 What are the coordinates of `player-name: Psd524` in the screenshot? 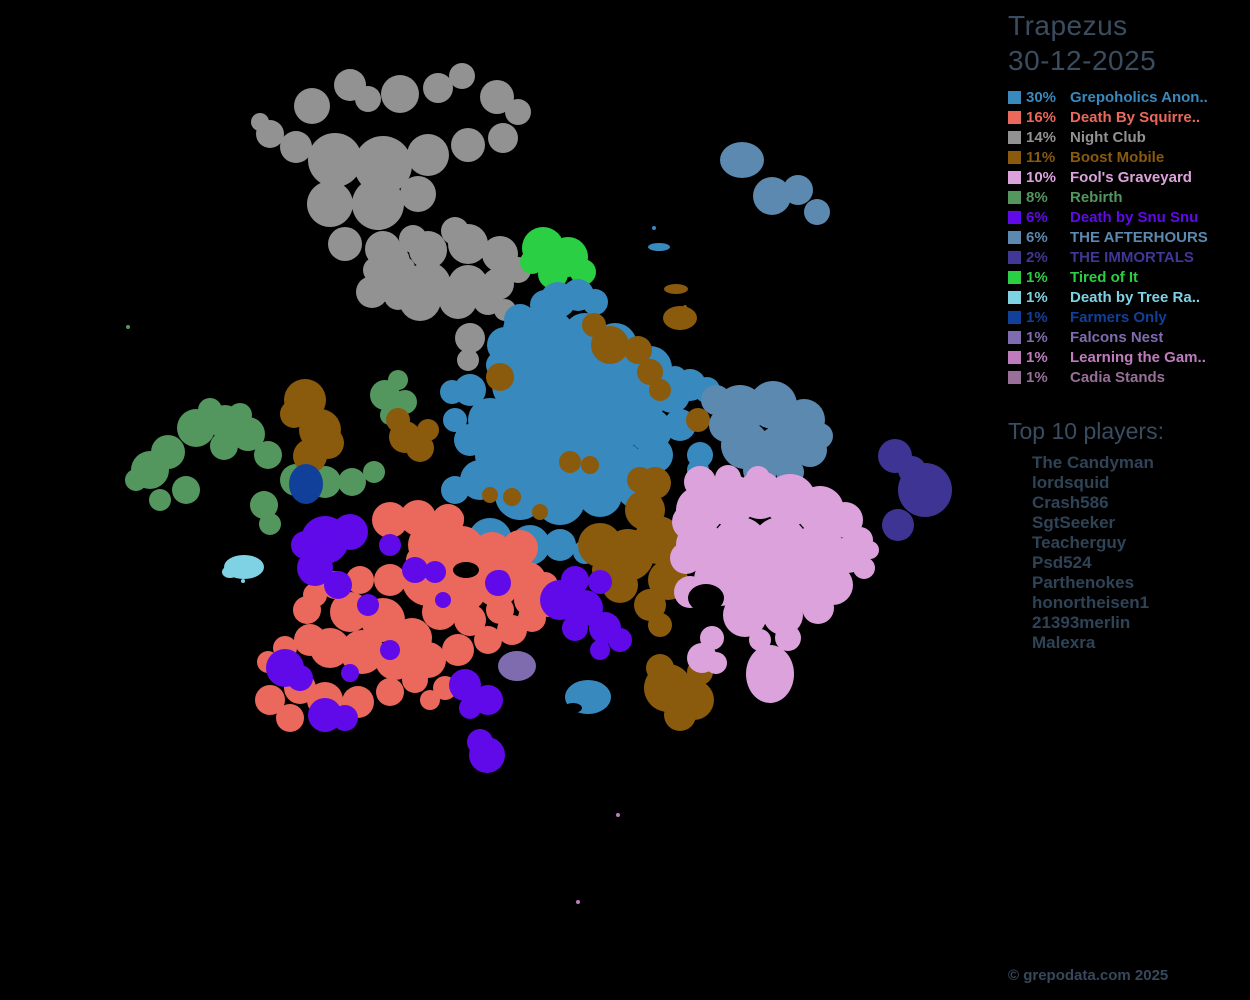 It's located at (1062, 562).